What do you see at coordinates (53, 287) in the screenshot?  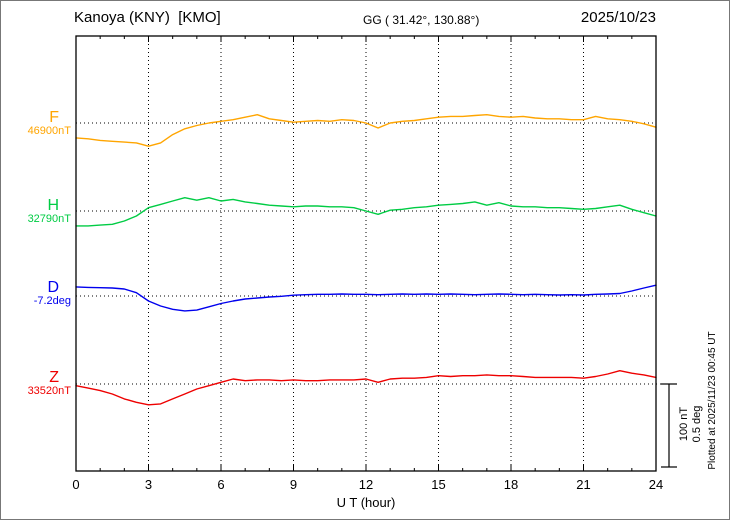 I see `component-label-d: D` at bounding box center [53, 287].